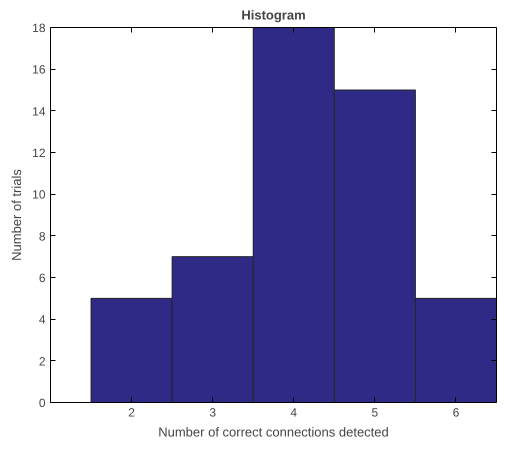 This screenshot has height=452, width=526. What do you see at coordinates (212, 413) in the screenshot?
I see `x-tick-label: 3` at bounding box center [212, 413].